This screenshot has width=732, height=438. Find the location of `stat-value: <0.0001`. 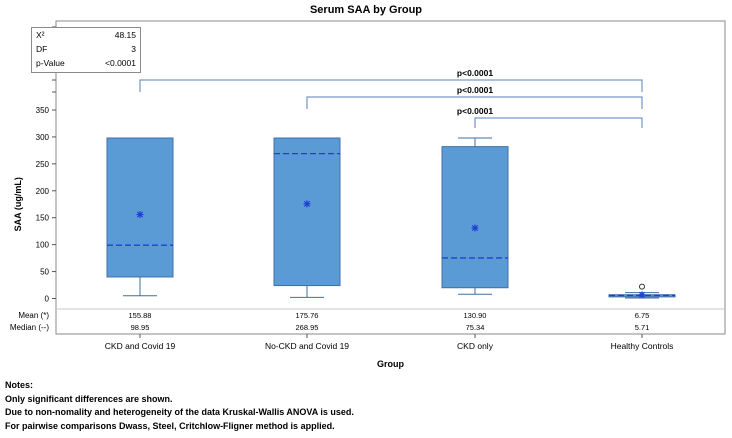

stat-value: <0.0001 is located at coordinates (120, 63).